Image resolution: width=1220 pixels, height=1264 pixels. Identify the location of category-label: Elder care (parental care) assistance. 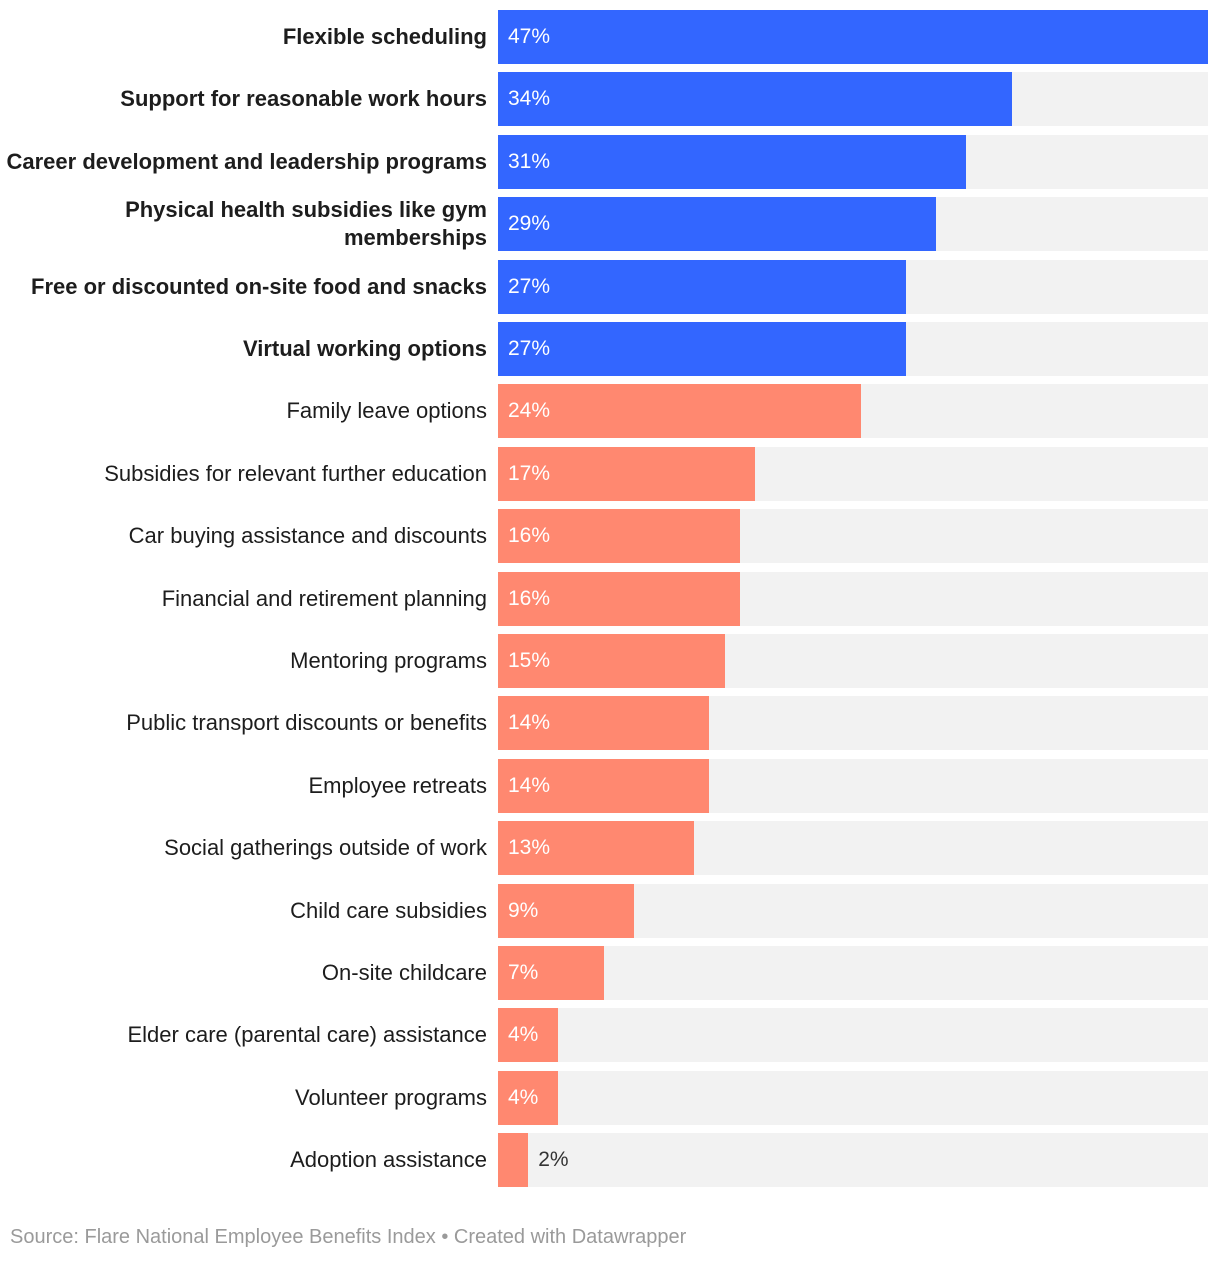
(307, 1035).